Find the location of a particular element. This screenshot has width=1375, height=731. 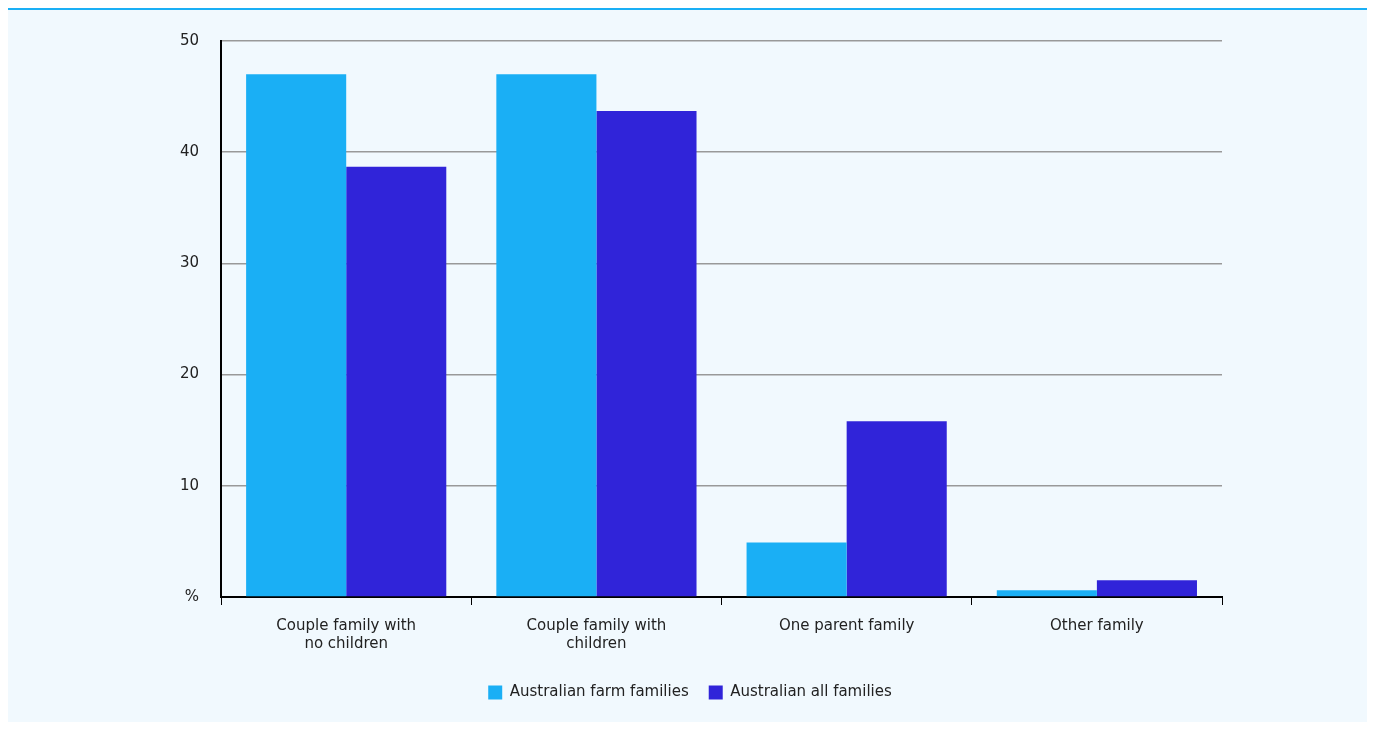

x-tick-label: Couple family with children is located at coordinates (596, 633).